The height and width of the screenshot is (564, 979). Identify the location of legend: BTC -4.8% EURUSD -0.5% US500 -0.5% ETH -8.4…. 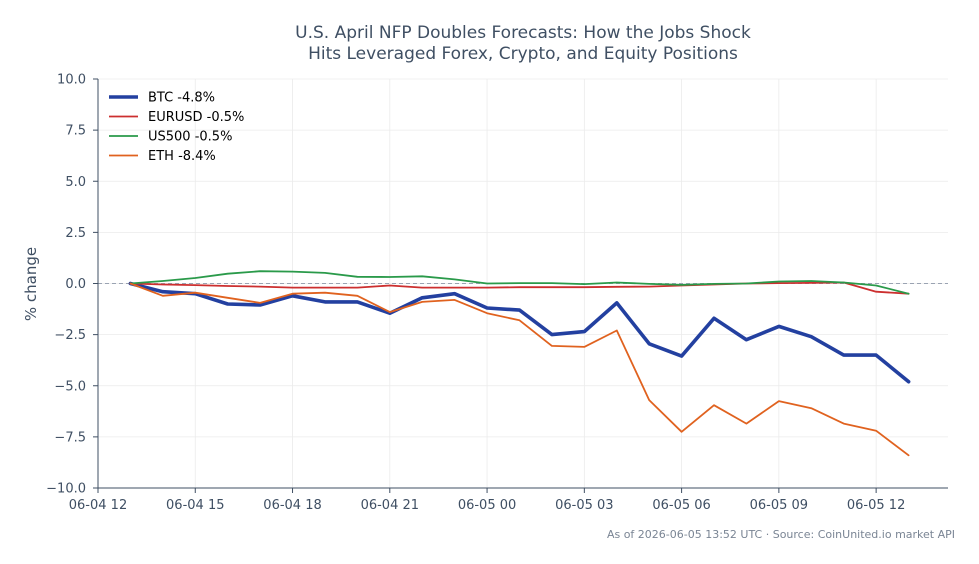
(176, 127).